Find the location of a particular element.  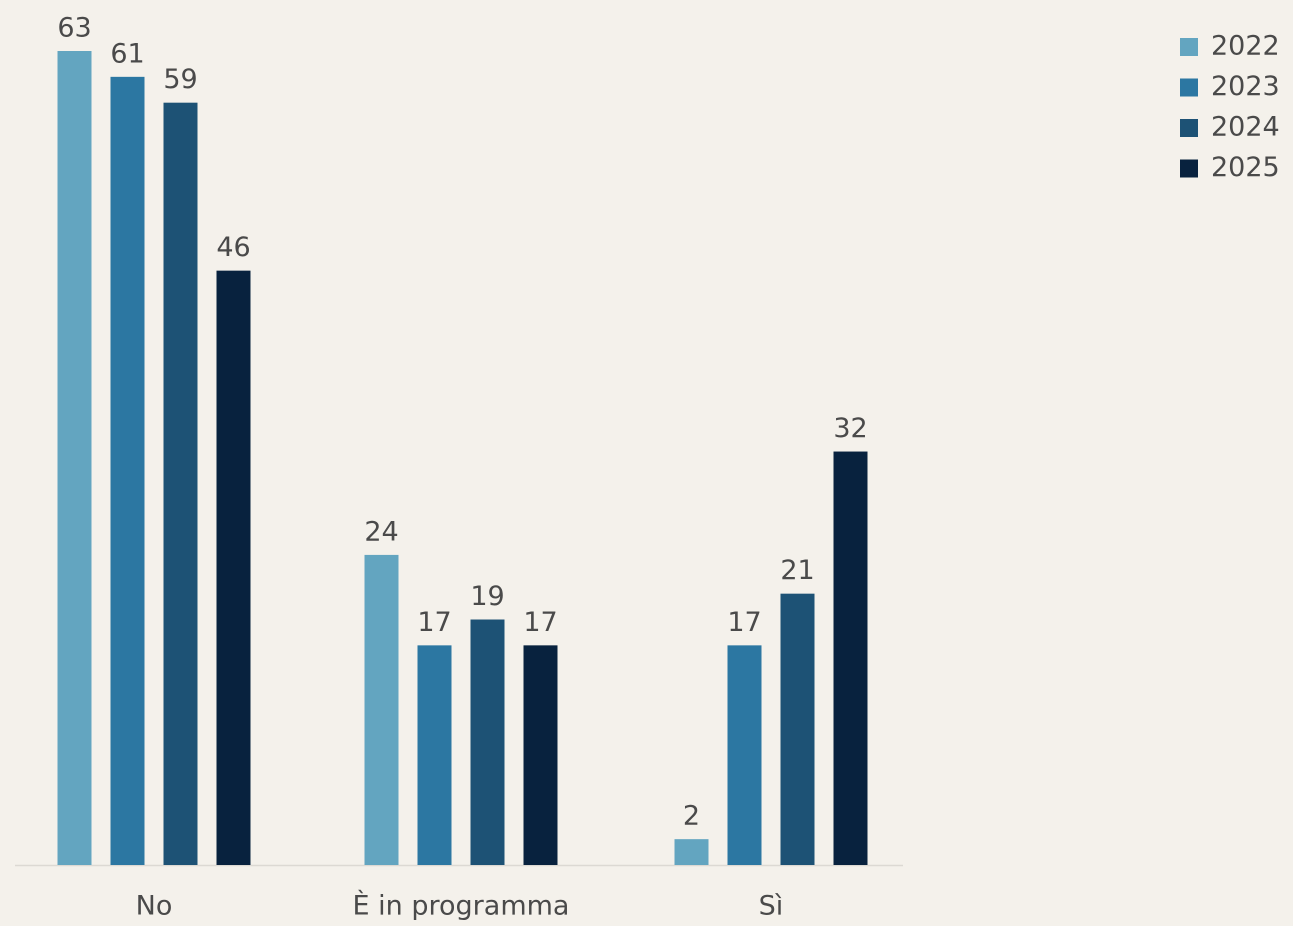

value-label: 46 is located at coordinates (233, 247).